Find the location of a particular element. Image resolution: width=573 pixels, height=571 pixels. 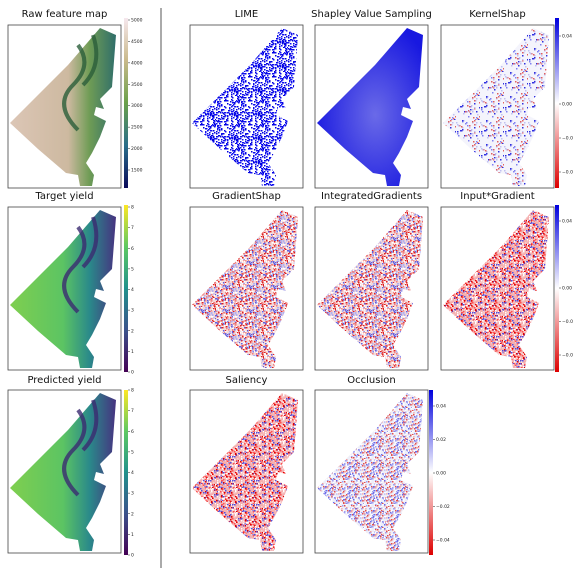

panel-title: Predicted yield is located at coordinates (64, 380).